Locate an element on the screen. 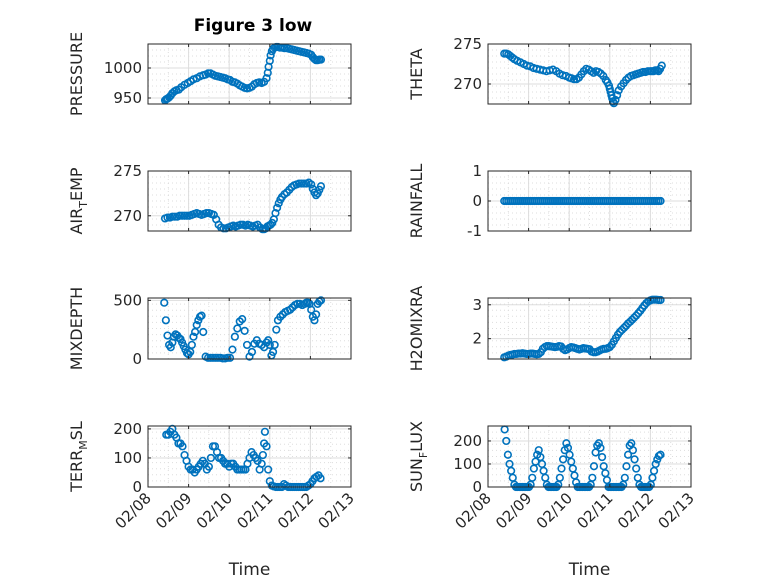 Image resolution: width=778 pixels, height=583 pixels. x-tick-label: 02/11 is located at coordinates (254, 510).